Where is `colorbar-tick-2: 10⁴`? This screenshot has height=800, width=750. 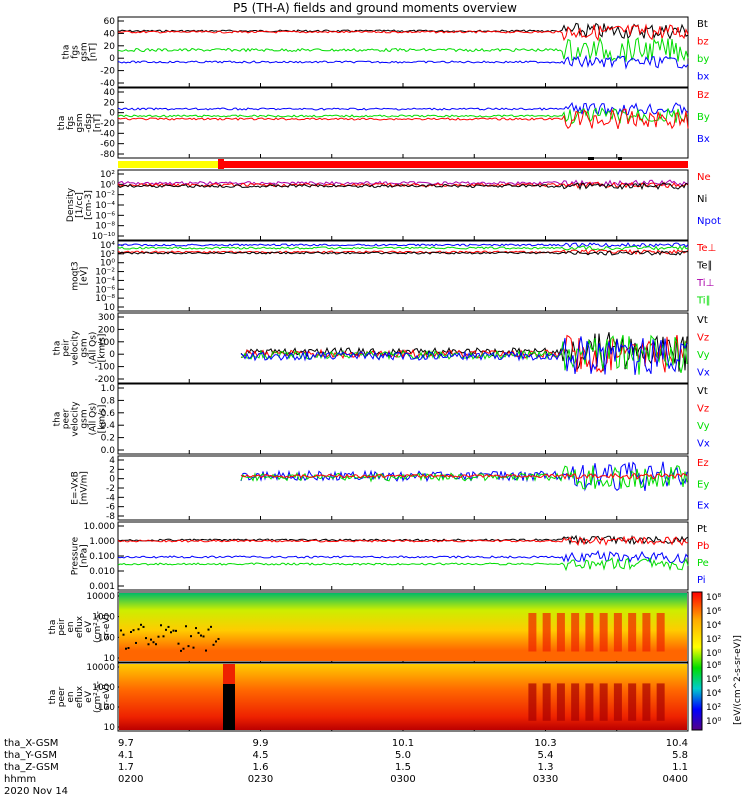 colorbar-tick-2: 10⁴ is located at coordinates (713, 626).